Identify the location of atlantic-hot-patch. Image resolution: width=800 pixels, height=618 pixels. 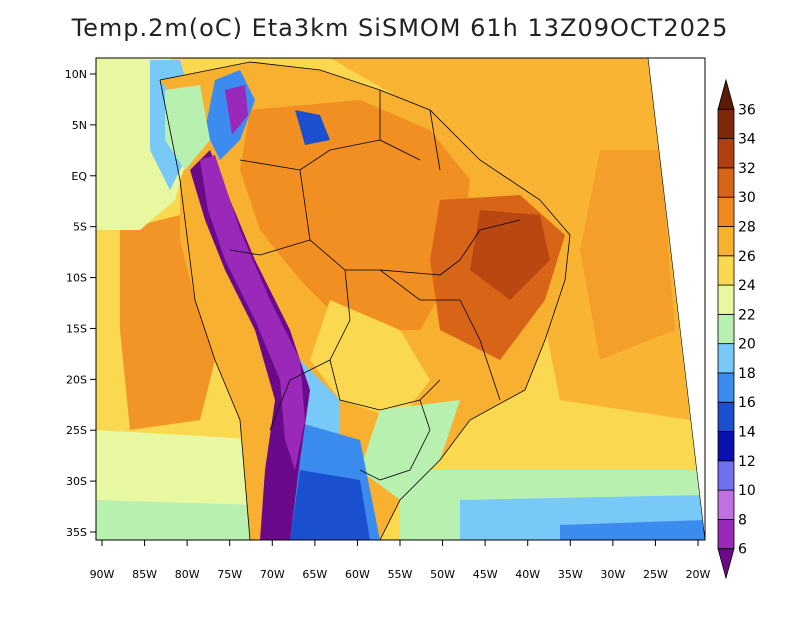
(627, 255).